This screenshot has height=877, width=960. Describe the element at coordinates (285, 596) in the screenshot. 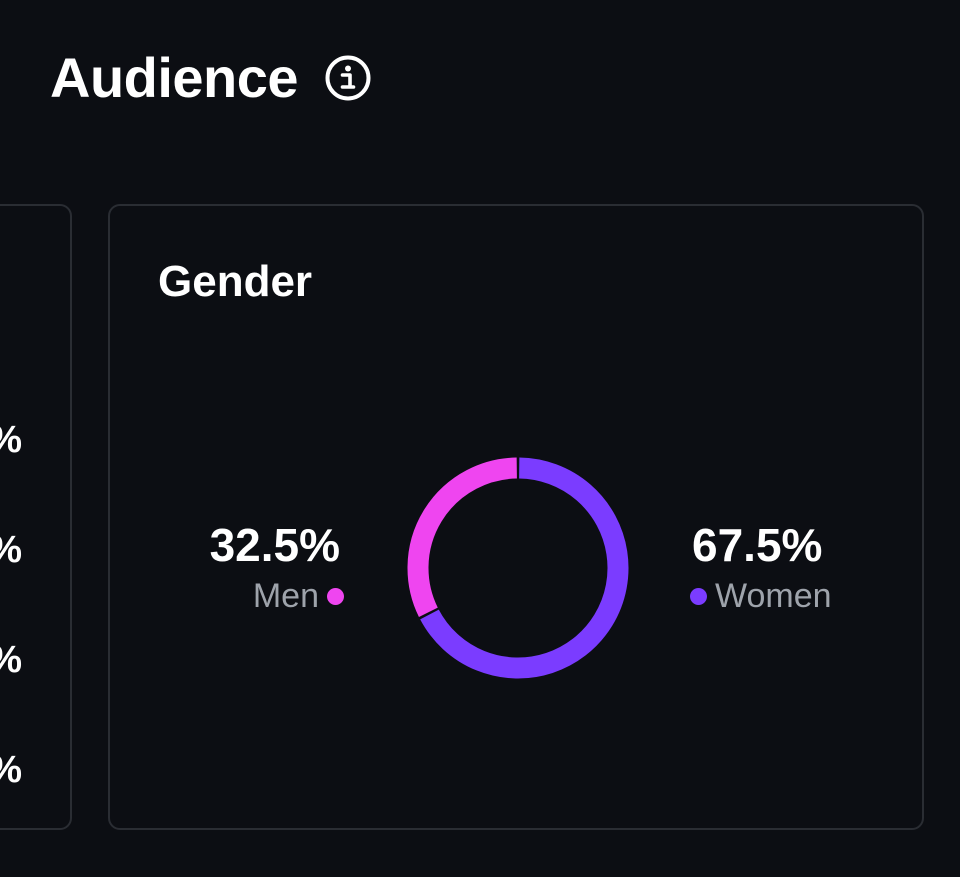

I see `men-label: Men` at that location.